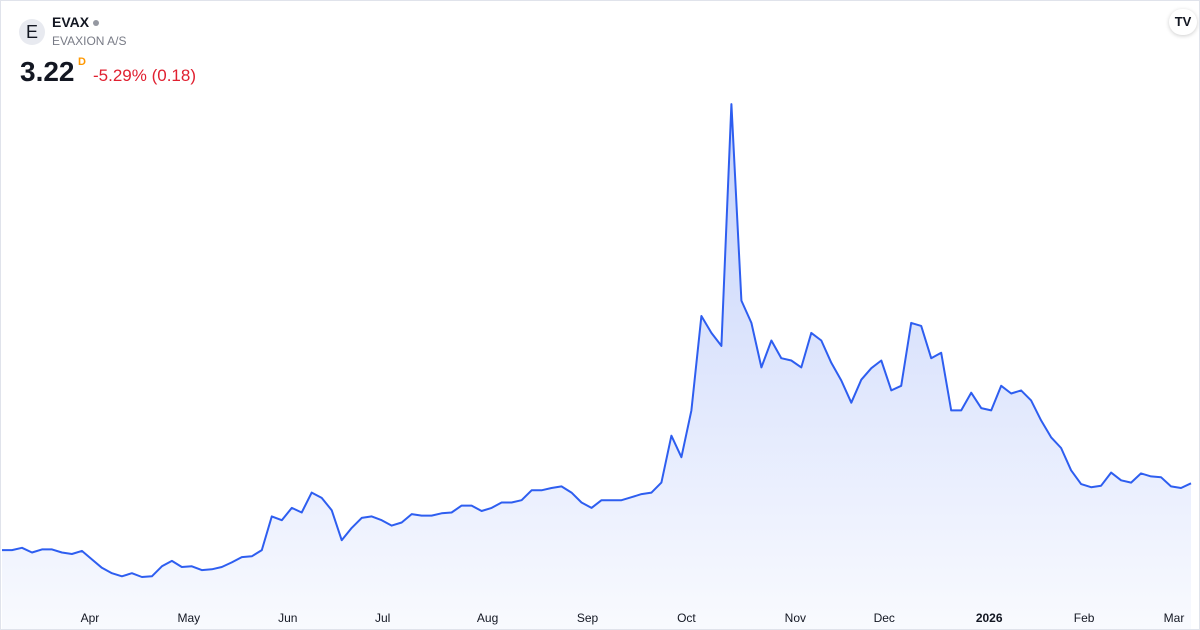 Image resolution: width=1200 pixels, height=630 pixels. What do you see at coordinates (89, 41) in the screenshot?
I see `company-name: EVAXION A/S` at bounding box center [89, 41].